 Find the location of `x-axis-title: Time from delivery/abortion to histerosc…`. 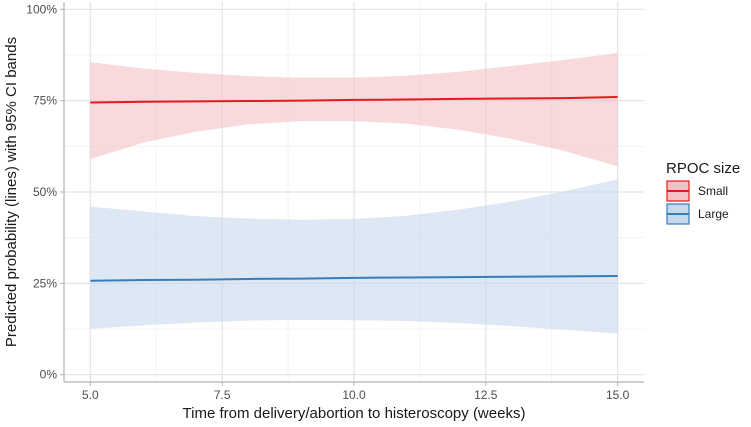

x-axis-title: Time from delivery/abortion to histerosc… is located at coordinates (354, 413).